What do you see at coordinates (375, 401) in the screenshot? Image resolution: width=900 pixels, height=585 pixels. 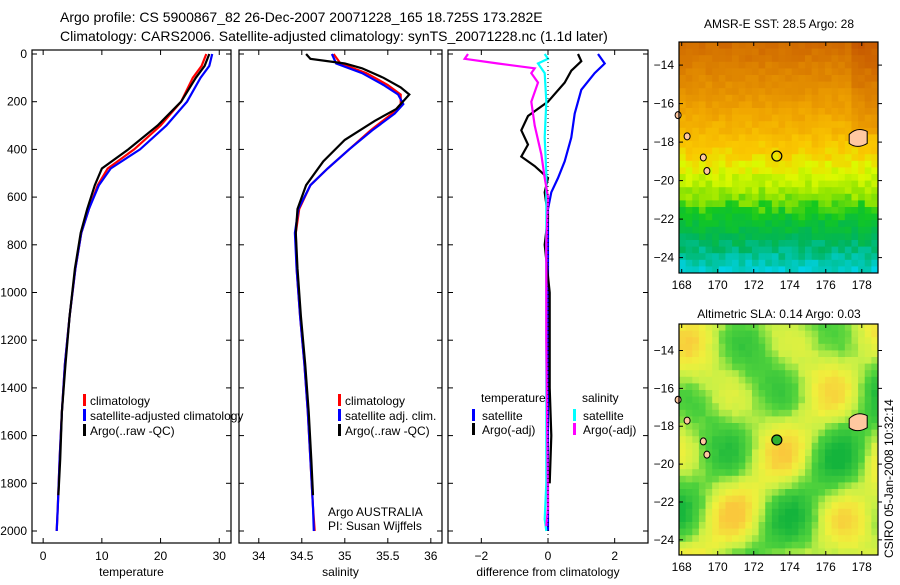 I see `legend-label: climatology` at bounding box center [375, 401].